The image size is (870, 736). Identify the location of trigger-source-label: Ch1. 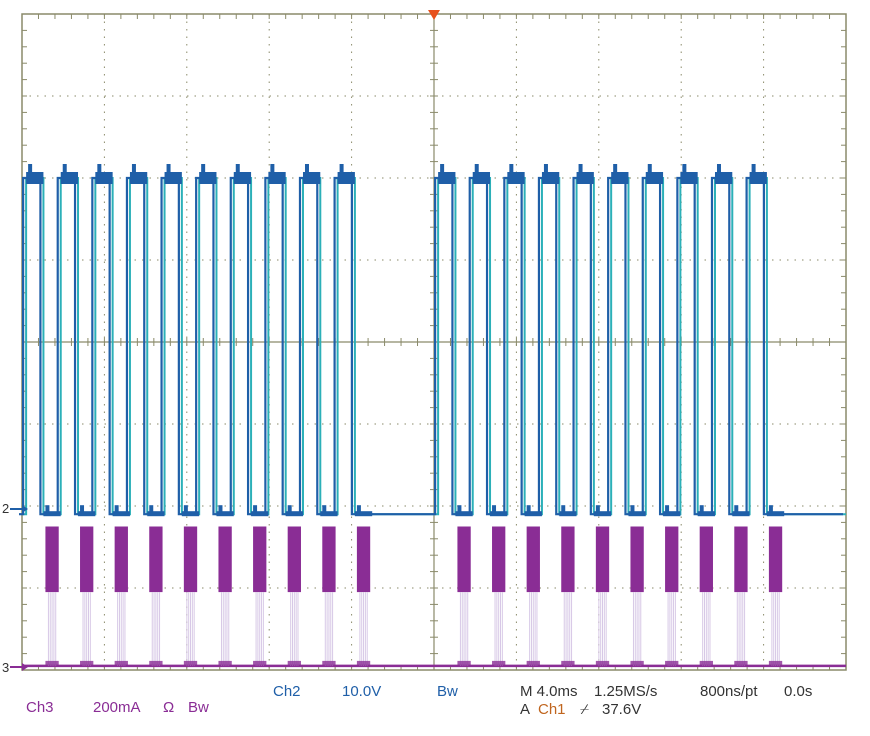
(552, 709).